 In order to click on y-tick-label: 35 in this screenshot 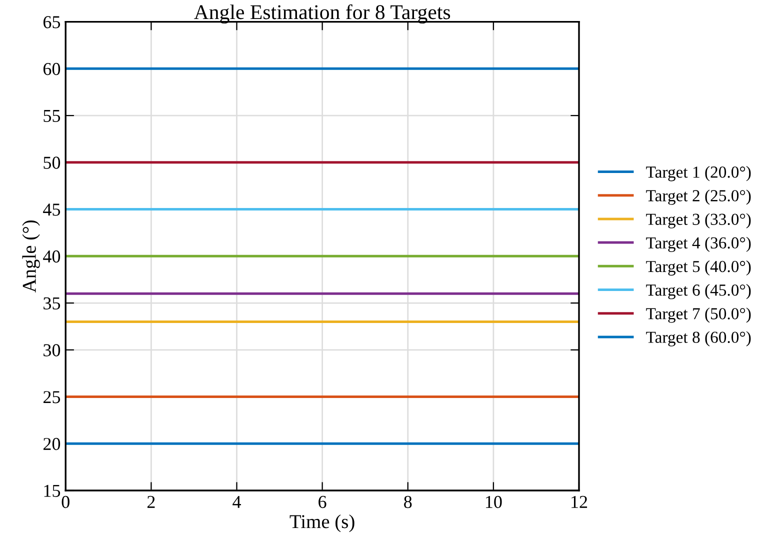, I will do `click(52, 303)`.